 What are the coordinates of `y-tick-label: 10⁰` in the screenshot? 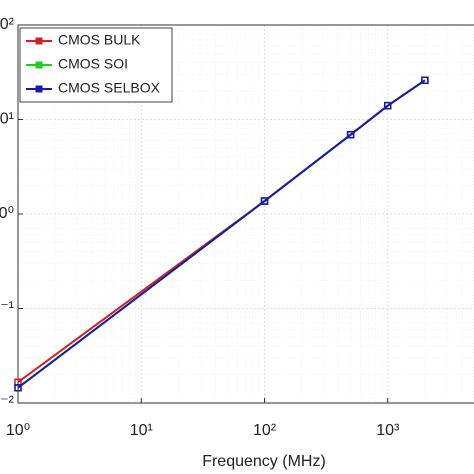 It's located at (7, 213).